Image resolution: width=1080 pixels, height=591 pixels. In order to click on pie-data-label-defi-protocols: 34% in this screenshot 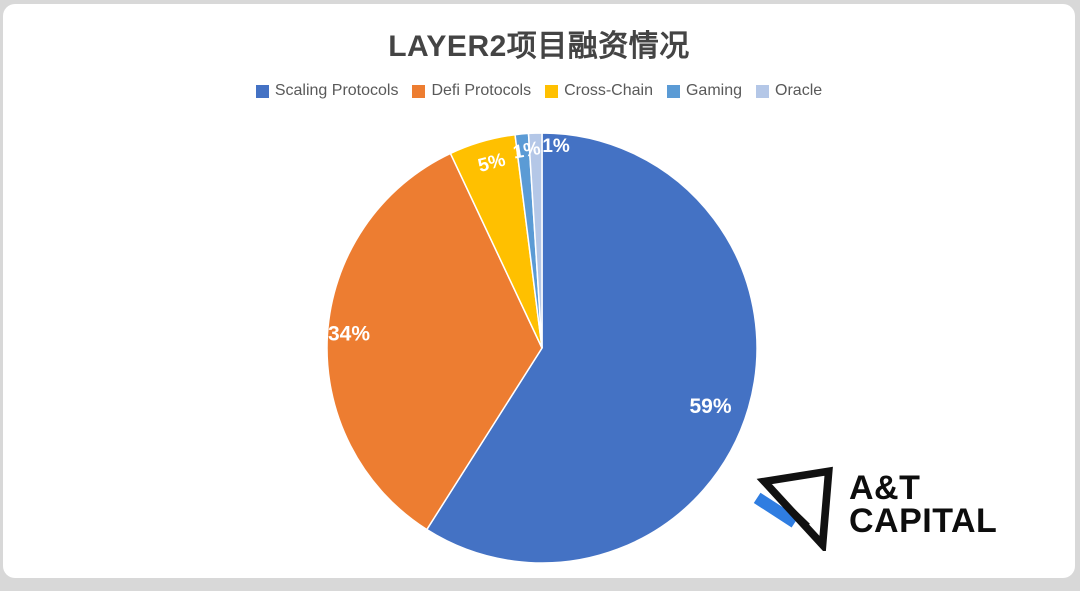, I will do `click(349, 334)`.